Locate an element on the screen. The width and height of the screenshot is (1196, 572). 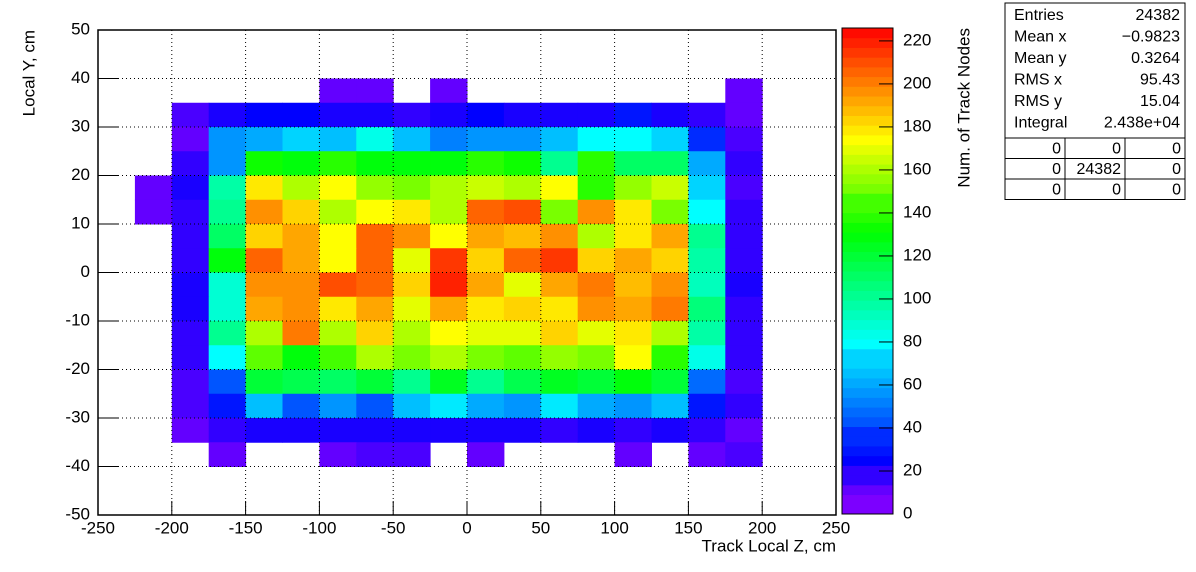
y-tick-label: 0 is located at coordinates (85, 271).